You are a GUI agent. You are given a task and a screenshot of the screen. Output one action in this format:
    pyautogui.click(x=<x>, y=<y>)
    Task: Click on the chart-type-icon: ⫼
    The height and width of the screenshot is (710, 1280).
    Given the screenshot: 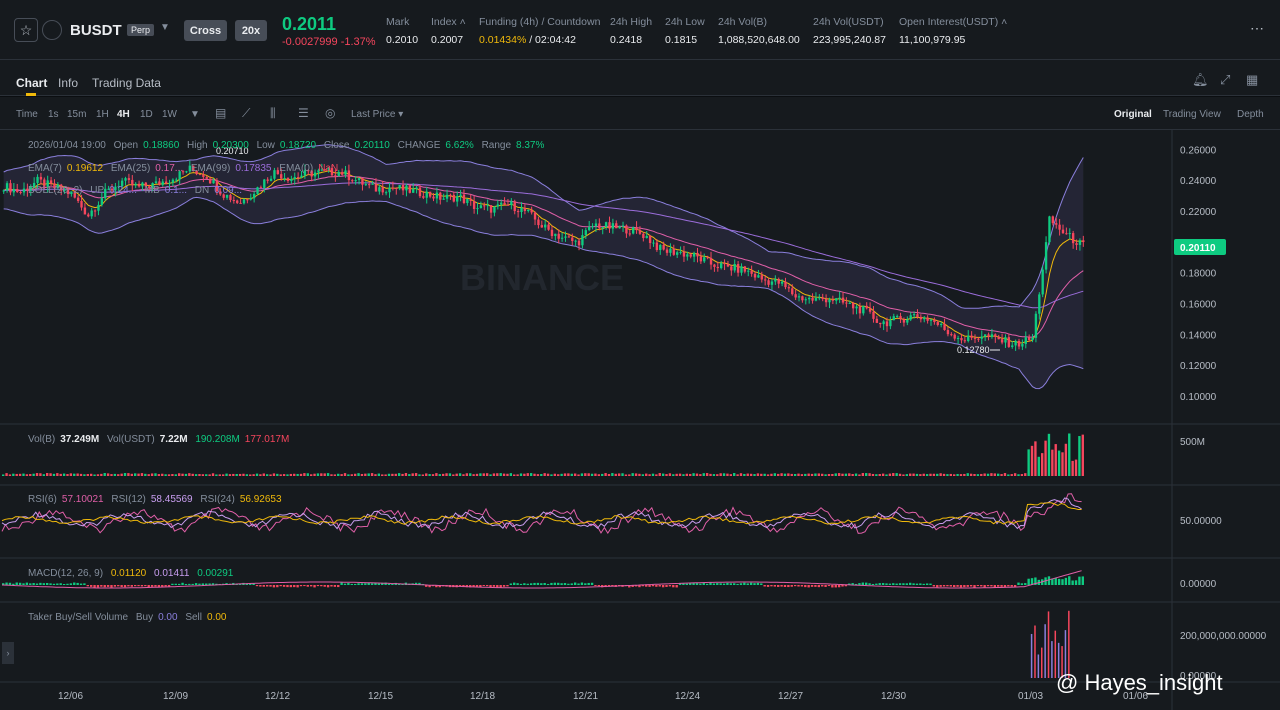 What is the action you would take?
    pyautogui.click(x=273, y=113)
    